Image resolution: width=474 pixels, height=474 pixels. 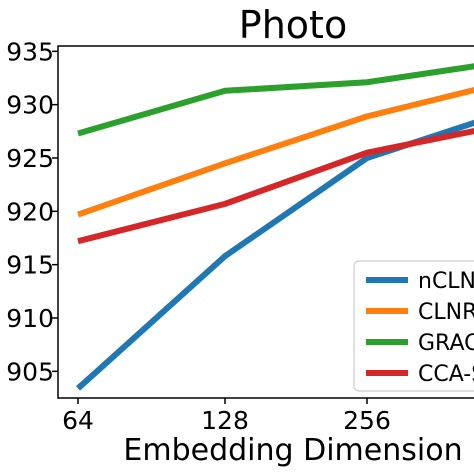 I want to click on y-axis: 905 910 915 920 925 930 935, so click(x=32, y=211).